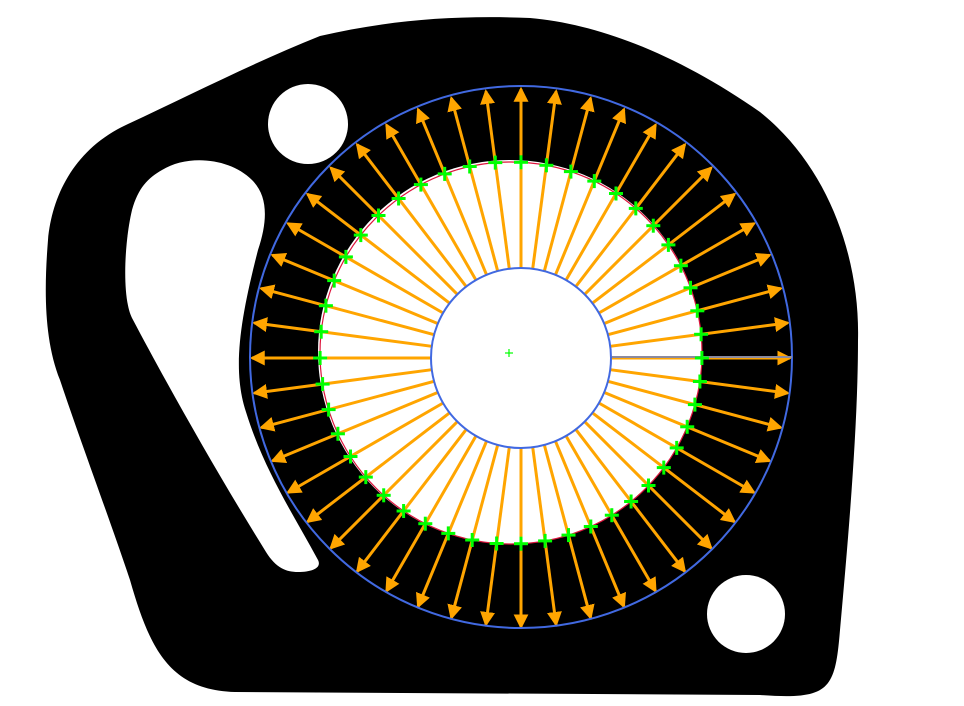 Image resolution: width=964 pixels, height=706 pixels. I want to click on top-hole, so click(308, 124).